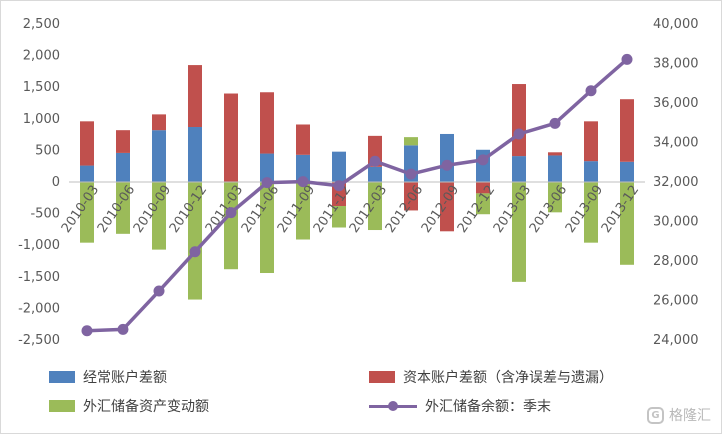 This screenshot has width=722, height=435. I want to click on y-left-tick-label: -1,000, so click(39, 245).